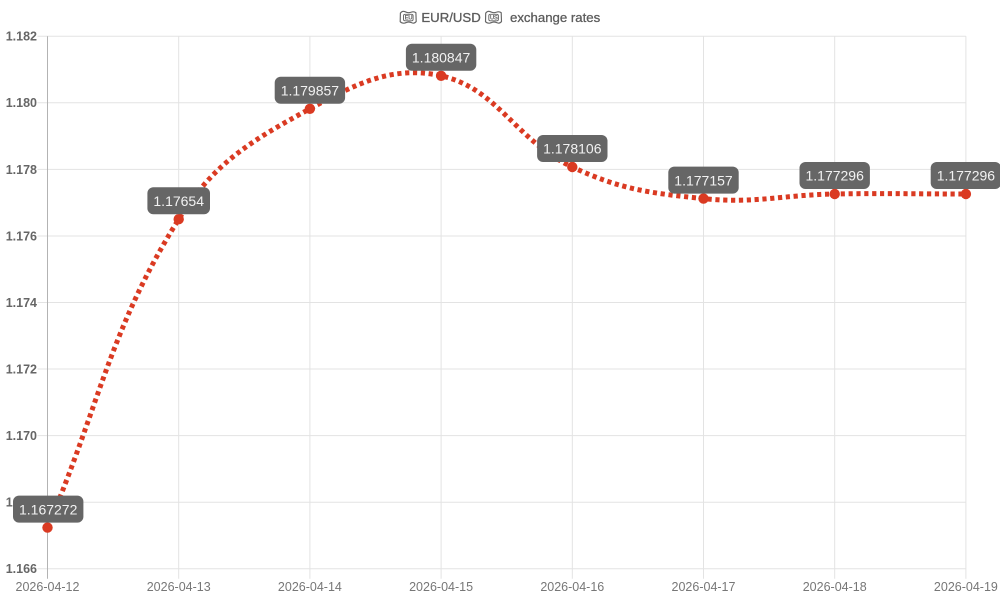 This screenshot has width=1000, height=605. Describe the element at coordinates (48, 587) in the screenshot. I see `svg-text: 2026-04-12` at that location.